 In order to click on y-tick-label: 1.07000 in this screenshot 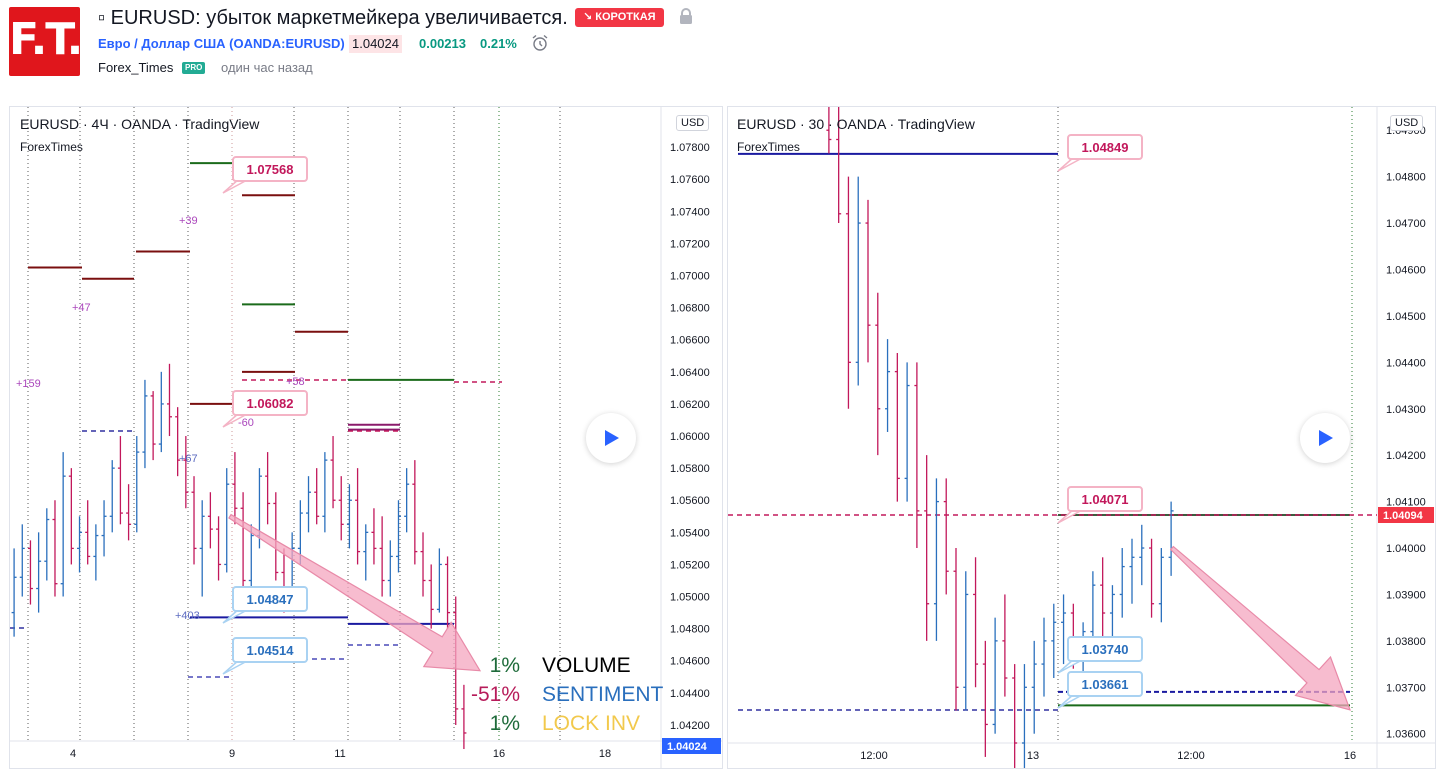, I will do `click(690, 277)`.